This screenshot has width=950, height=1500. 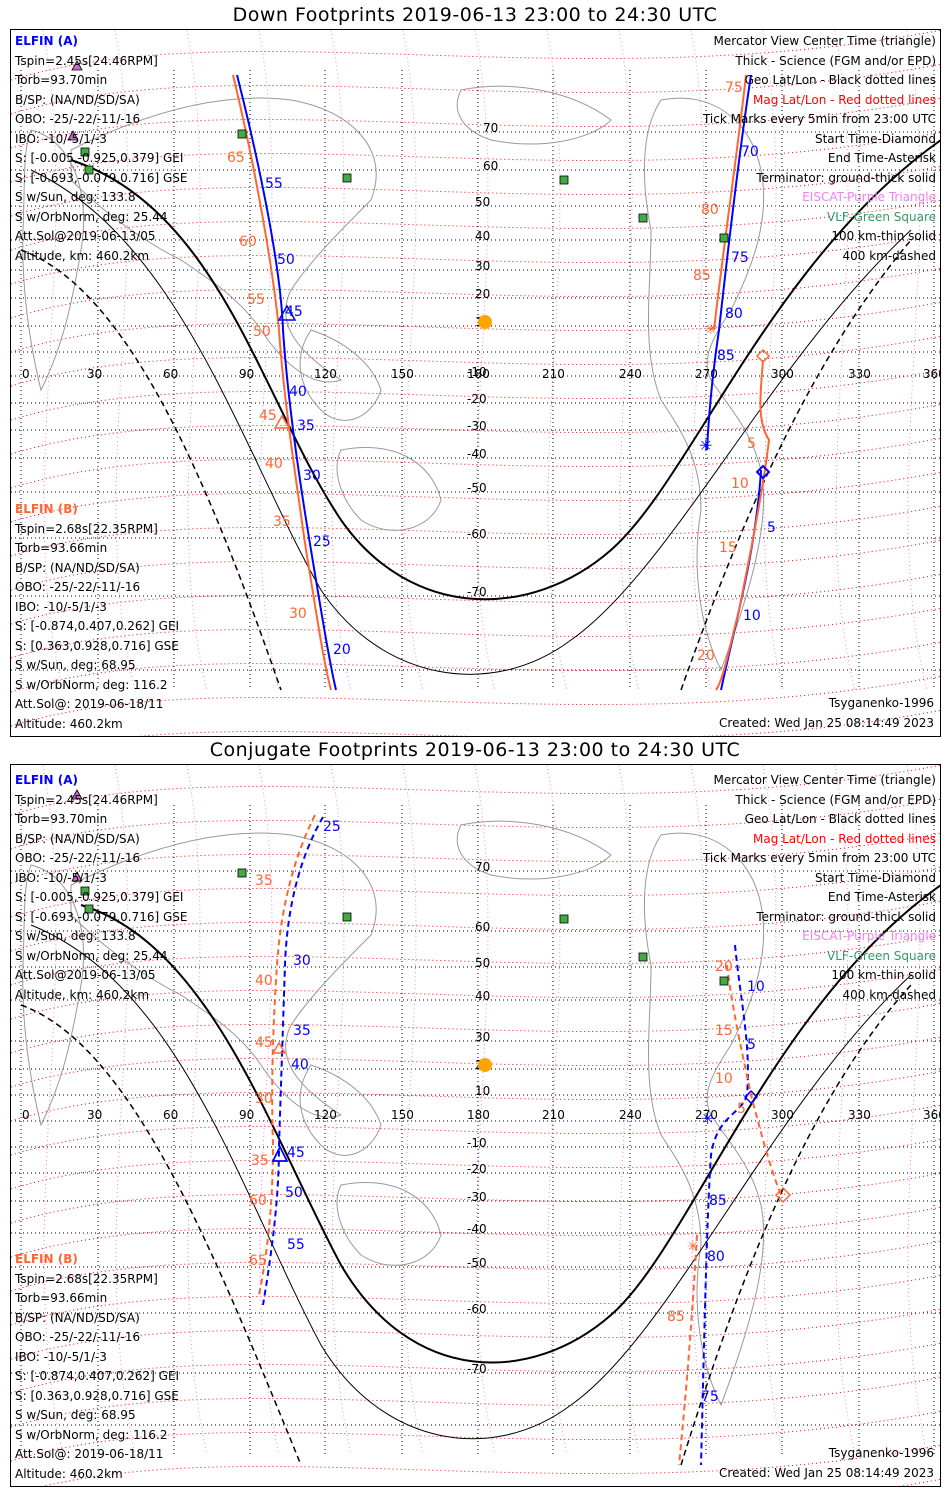 What do you see at coordinates (402, 1115) in the screenshot?
I see `lon-tick-label: 150` at bounding box center [402, 1115].